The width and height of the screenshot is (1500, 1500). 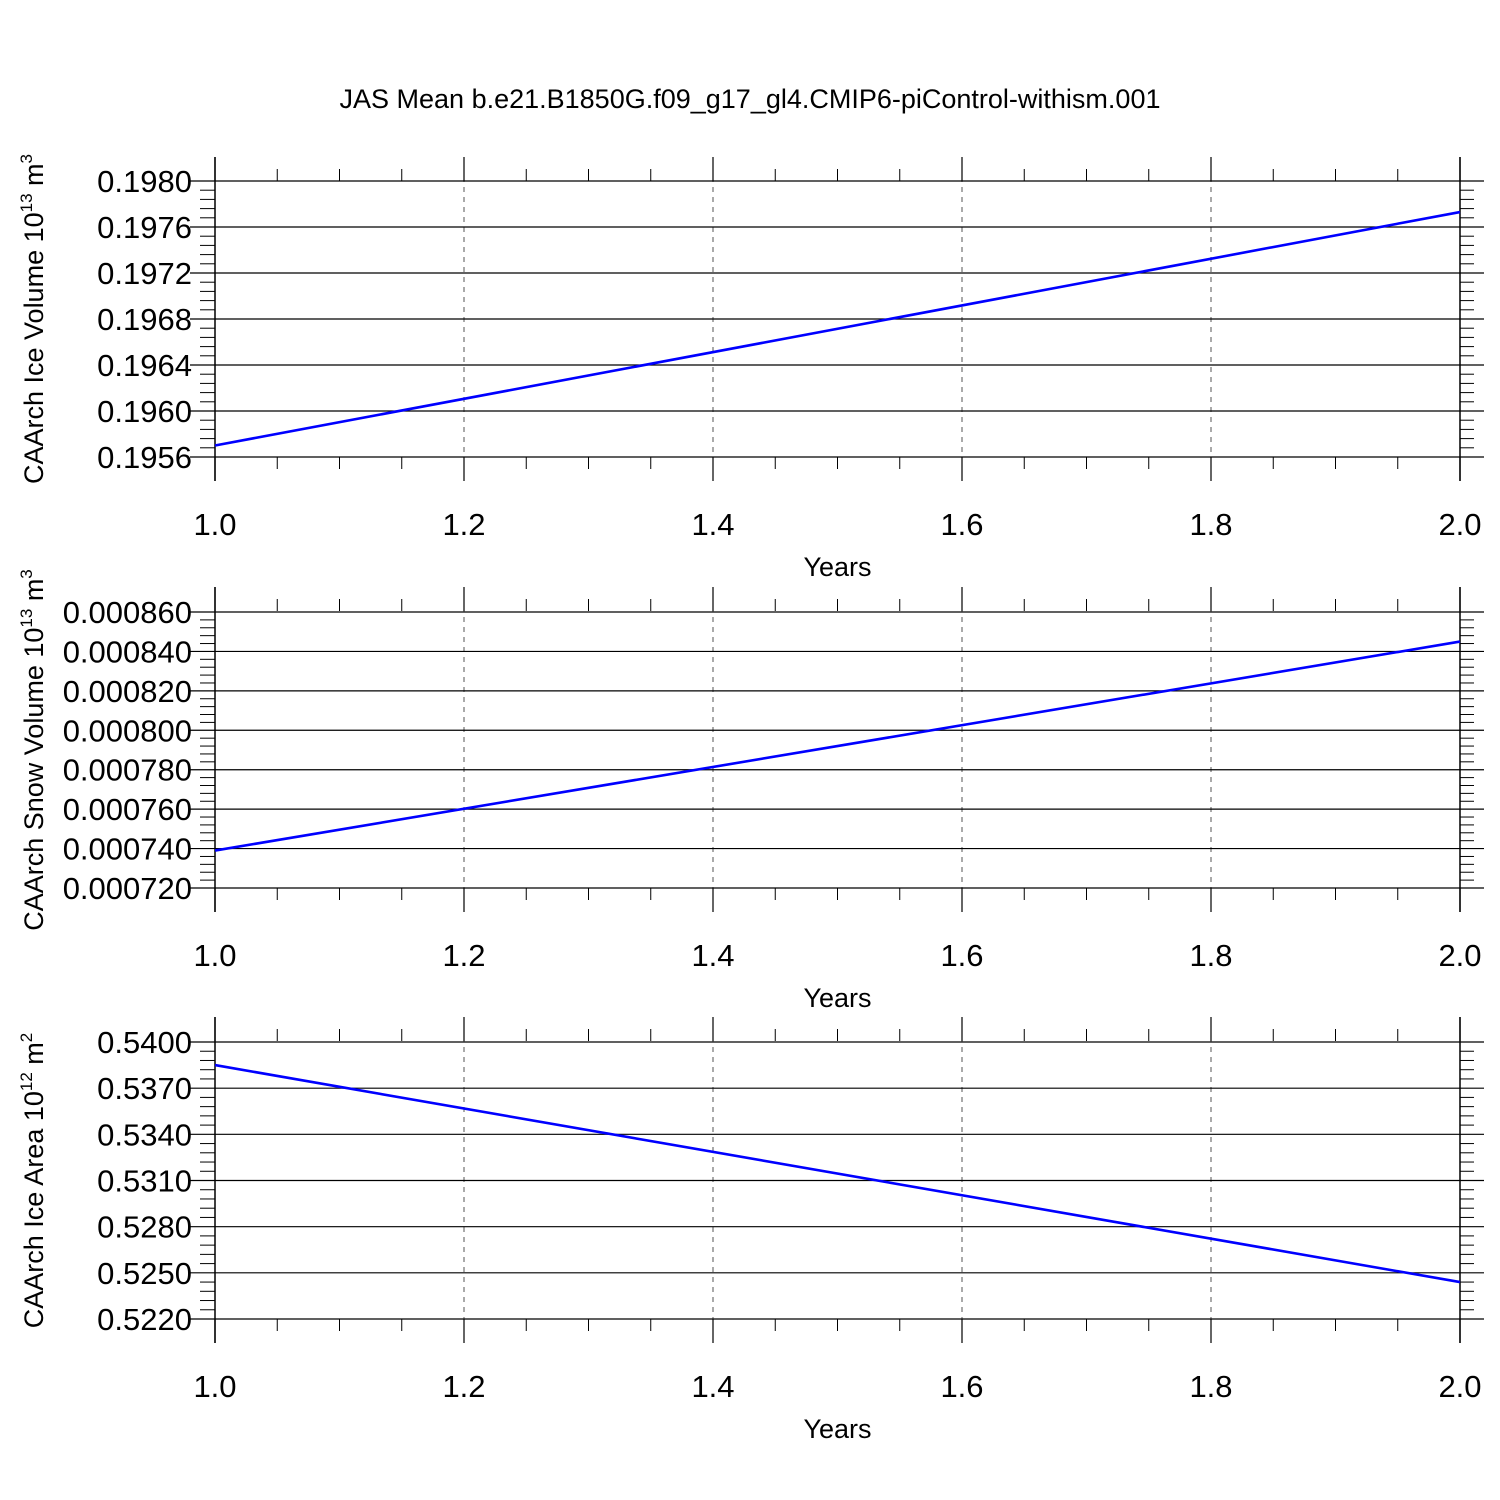 I want to click on y-tick-label: 0.1956, so click(x=144, y=457).